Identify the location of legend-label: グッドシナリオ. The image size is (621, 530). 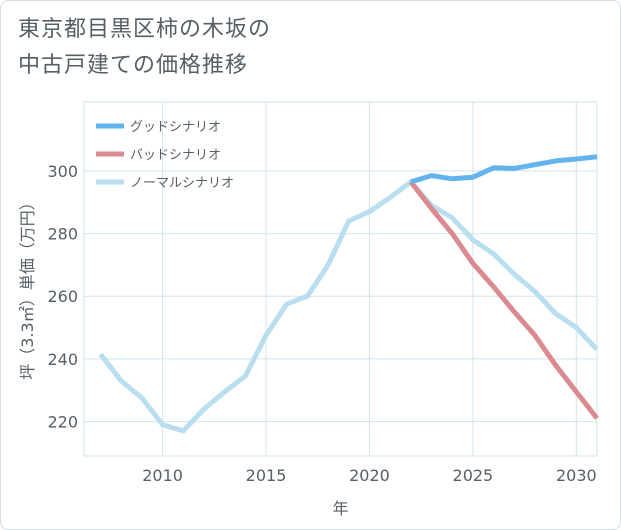
(175, 127).